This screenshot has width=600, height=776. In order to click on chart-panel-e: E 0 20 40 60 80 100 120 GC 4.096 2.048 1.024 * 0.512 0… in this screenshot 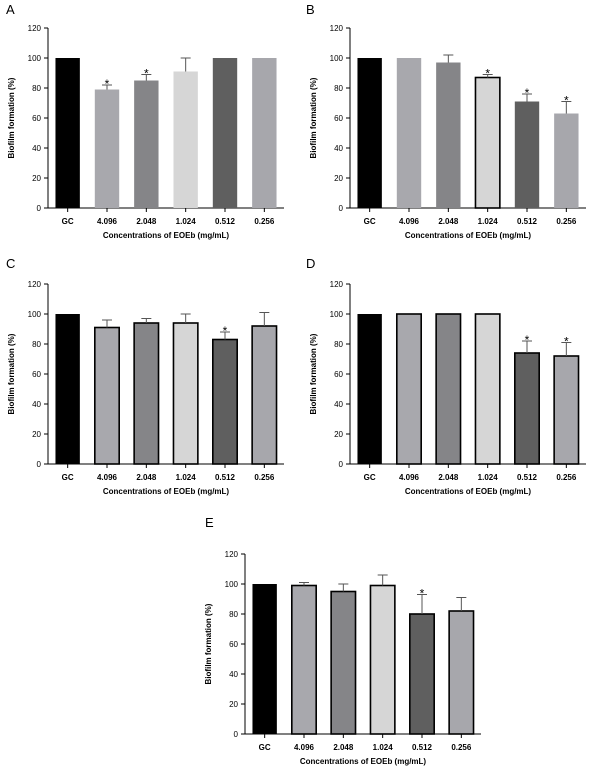, I will do `click(342, 640)`.